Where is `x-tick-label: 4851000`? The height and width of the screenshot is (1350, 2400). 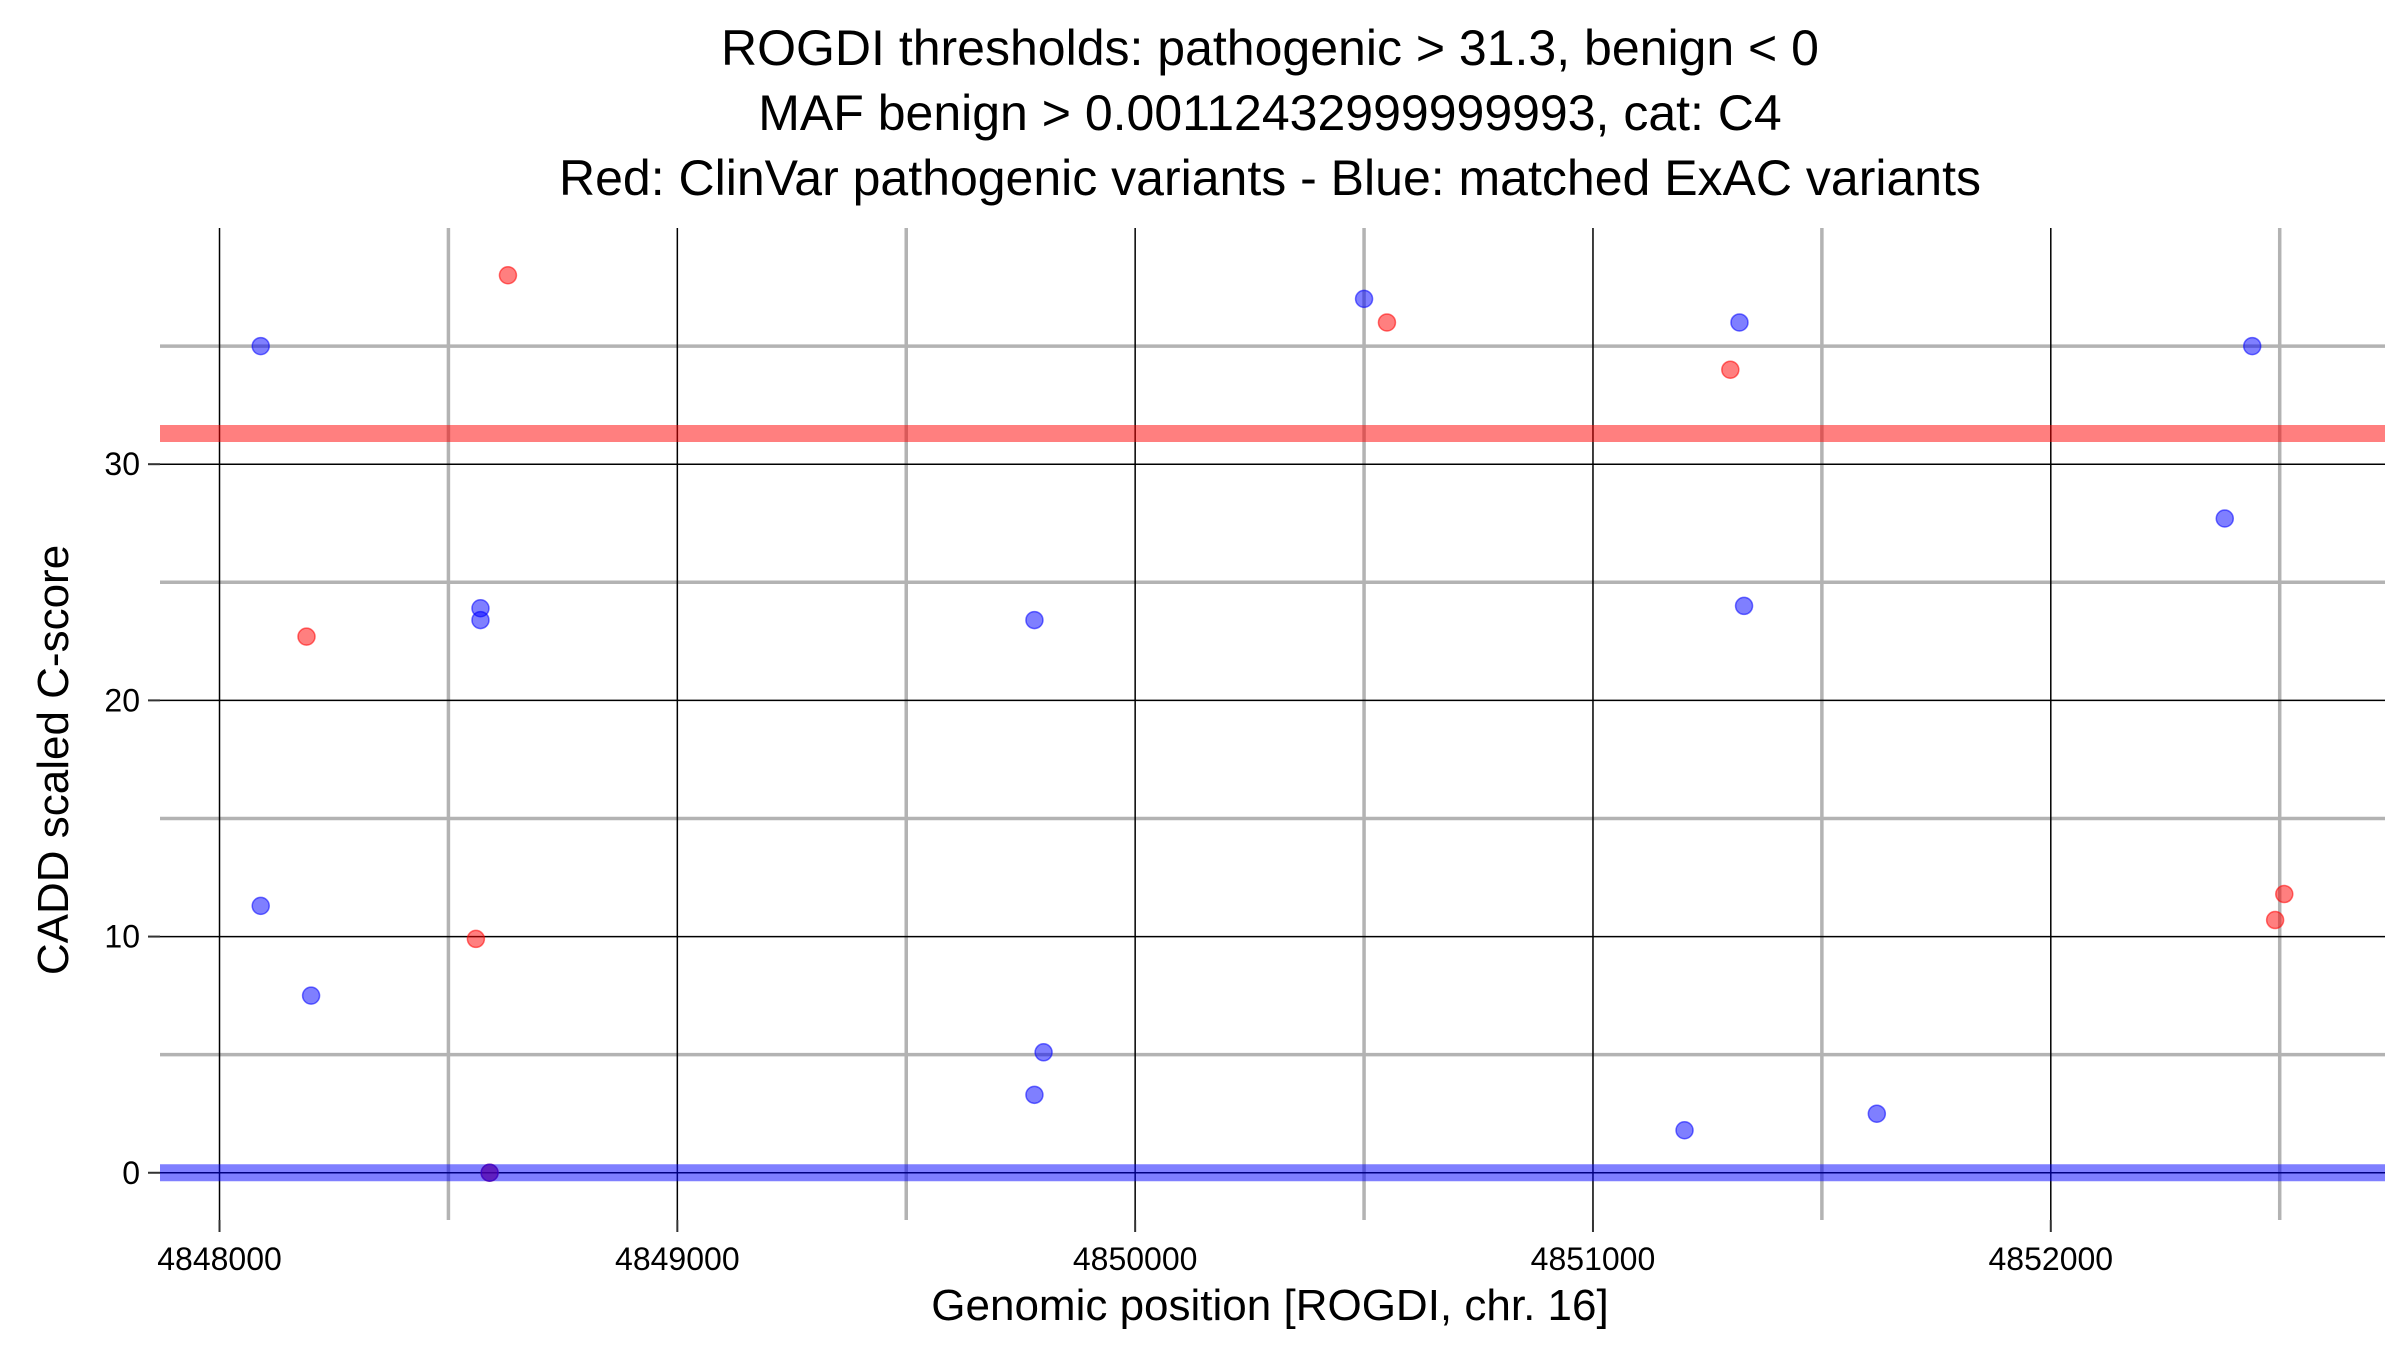
x-tick-label: 4851000 is located at coordinates (1593, 1259).